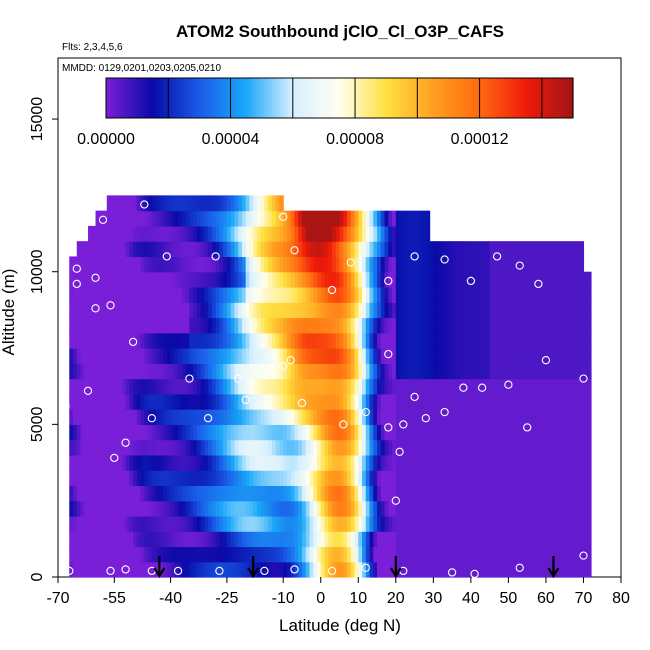 This screenshot has width=650, height=650. What do you see at coordinates (189, 378) in the screenshot?
I see `observation-point` at bounding box center [189, 378].